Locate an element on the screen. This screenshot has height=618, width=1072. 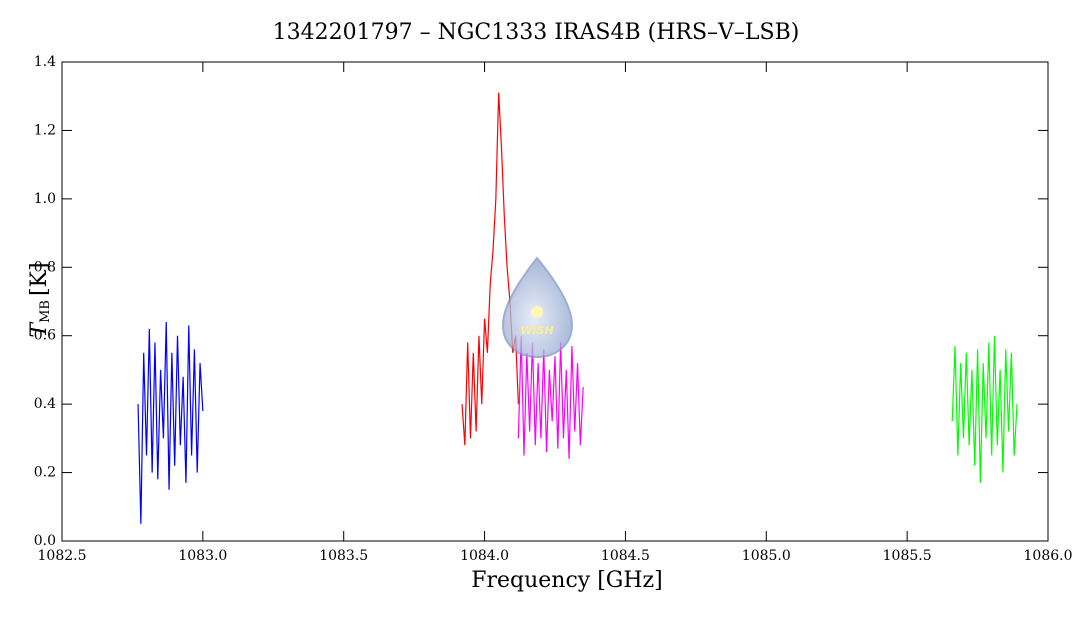
y-tick-label: 1.0 is located at coordinates (45, 199).